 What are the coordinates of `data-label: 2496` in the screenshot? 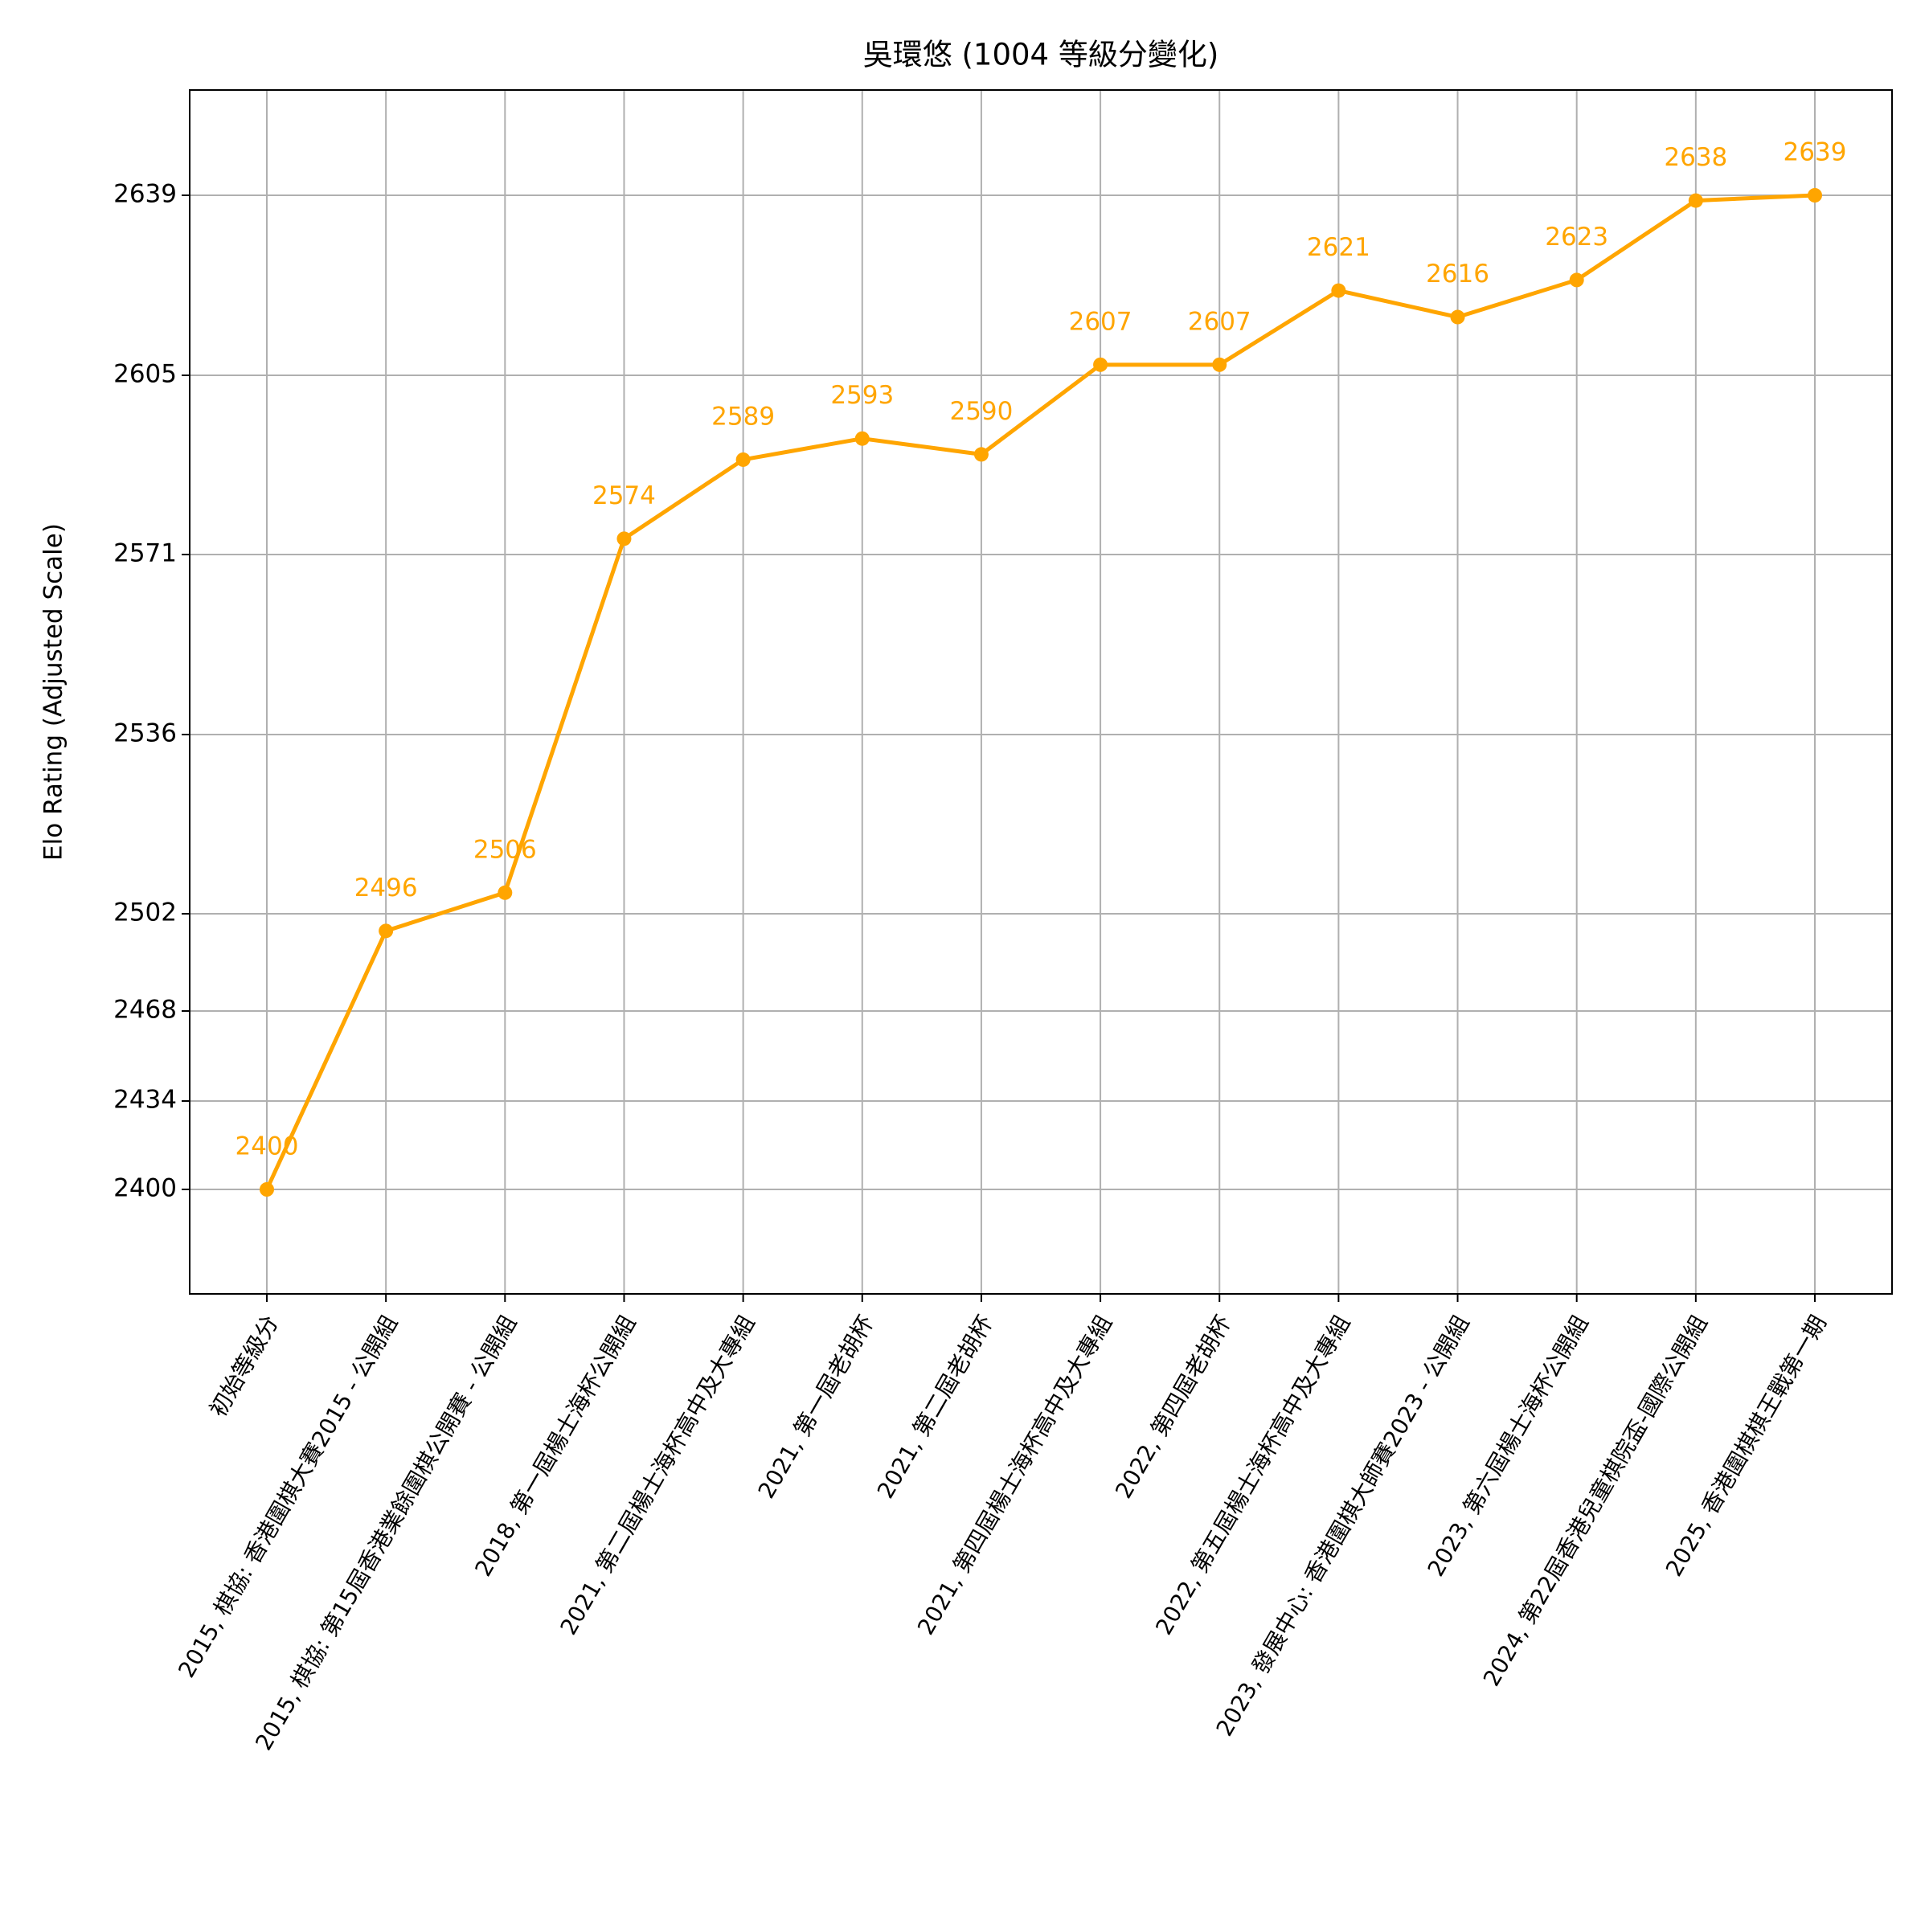 It's located at (386, 888).